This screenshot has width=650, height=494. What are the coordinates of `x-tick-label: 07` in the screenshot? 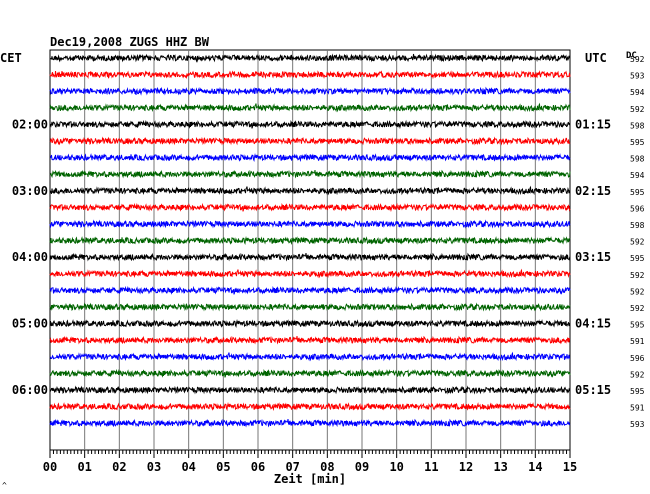 It's located at (292, 467).